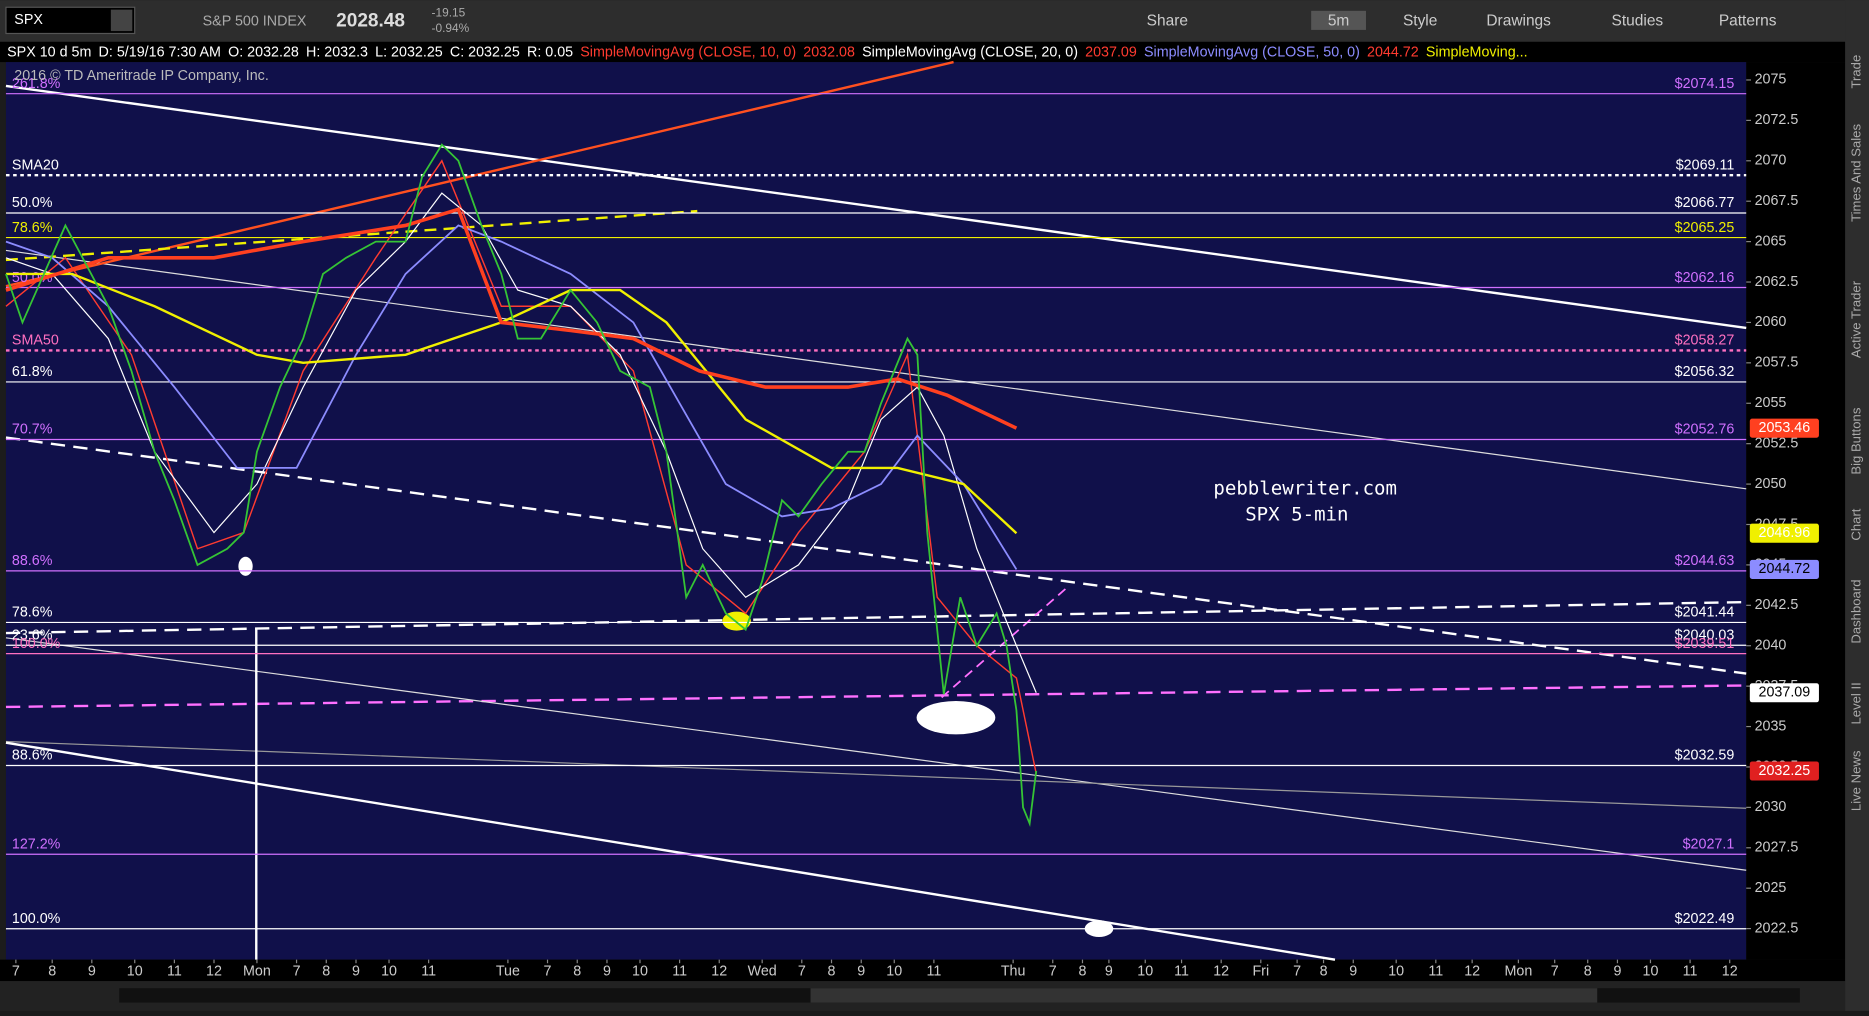 The width and height of the screenshot is (1869, 1016). Describe the element at coordinates (485, 52) in the screenshot. I see `info-field: C: 2032.25` at that location.